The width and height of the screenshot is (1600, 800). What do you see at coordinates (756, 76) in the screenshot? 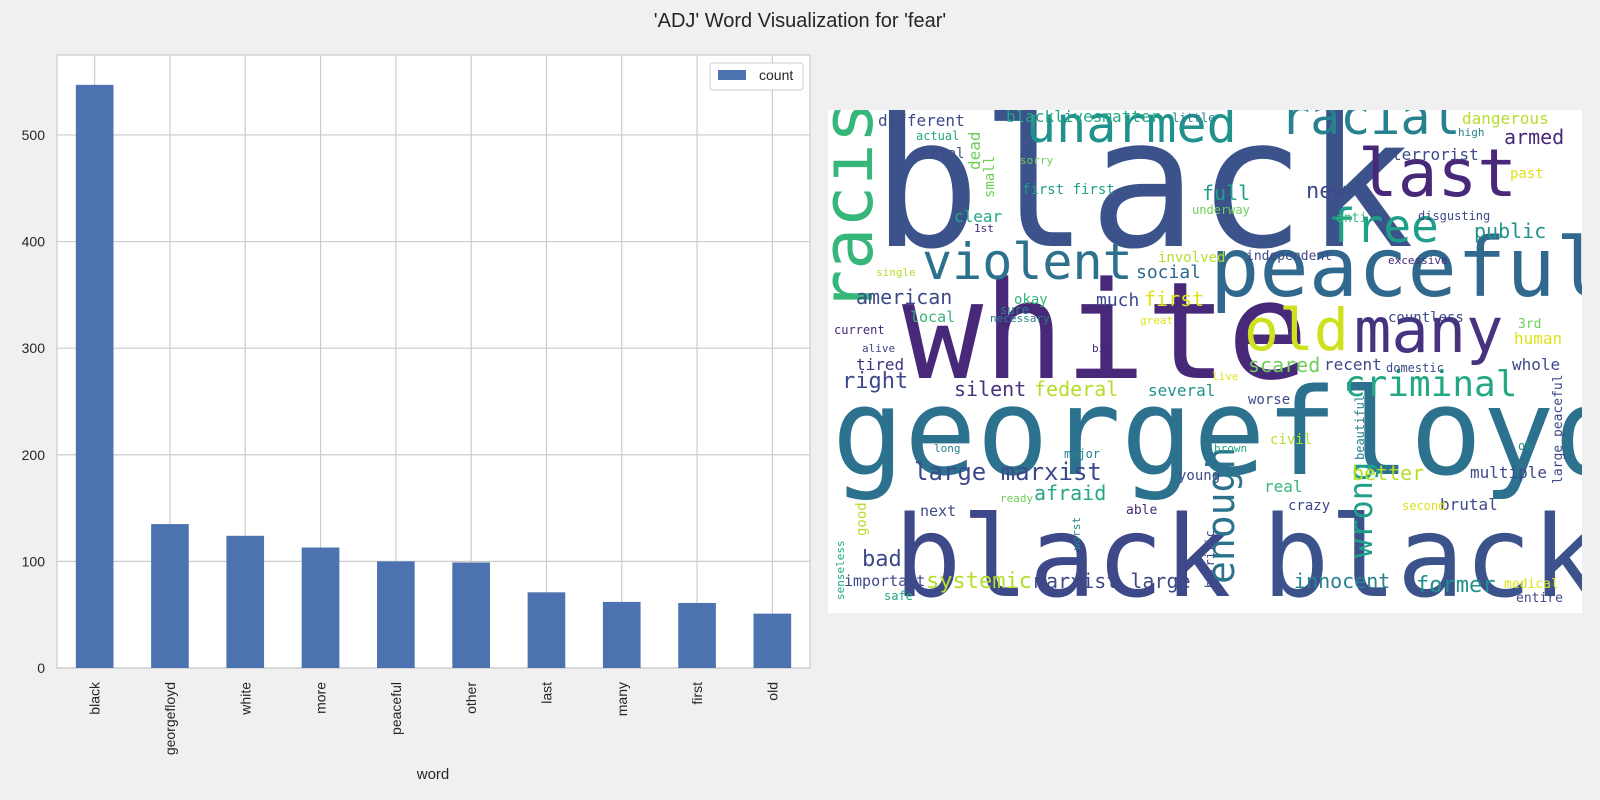
I see `legend: count` at bounding box center [756, 76].